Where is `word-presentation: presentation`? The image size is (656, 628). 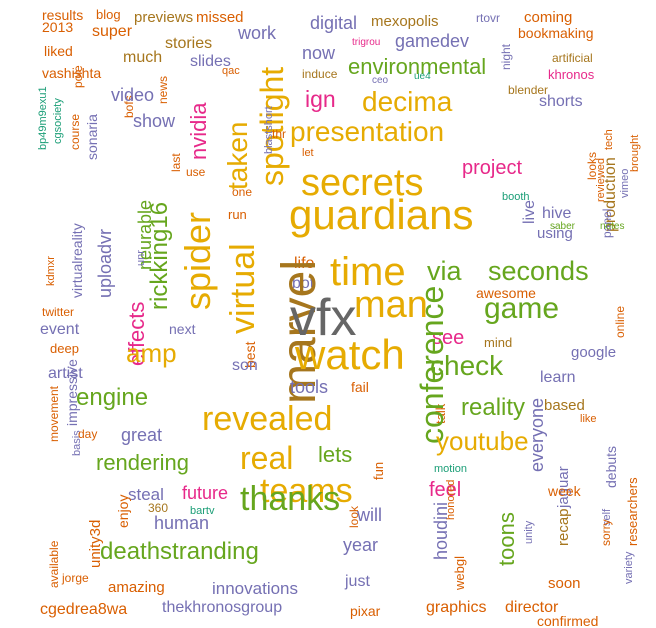 word-presentation: presentation is located at coordinates (367, 131).